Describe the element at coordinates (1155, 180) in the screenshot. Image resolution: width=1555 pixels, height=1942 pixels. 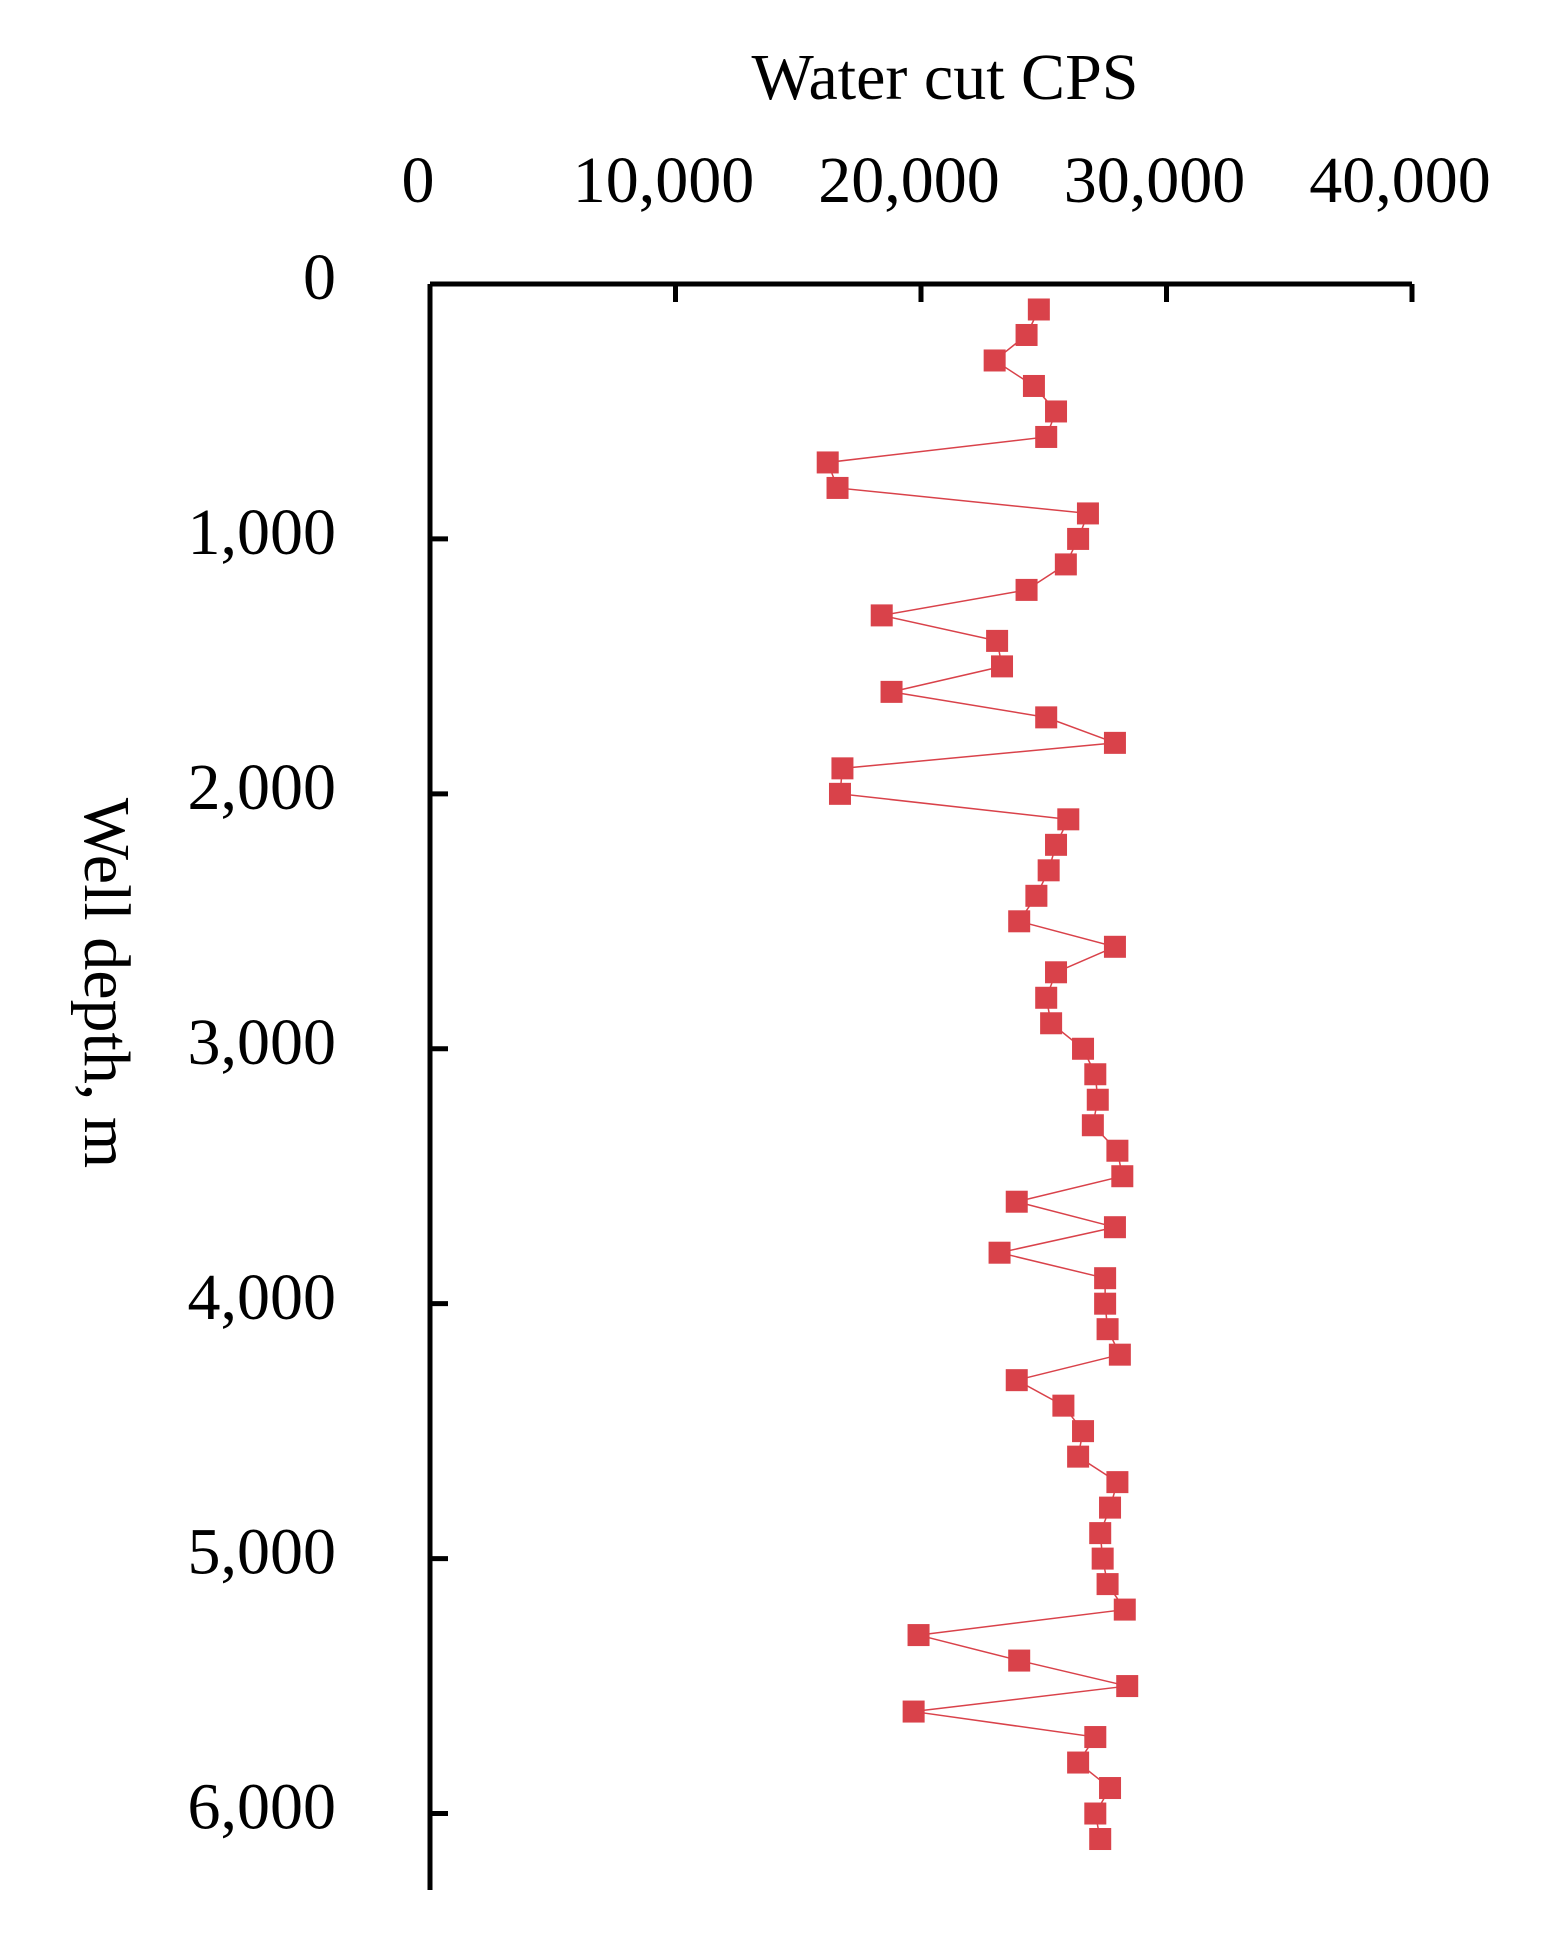
I see `x-tick-label: 30,000` at that location.